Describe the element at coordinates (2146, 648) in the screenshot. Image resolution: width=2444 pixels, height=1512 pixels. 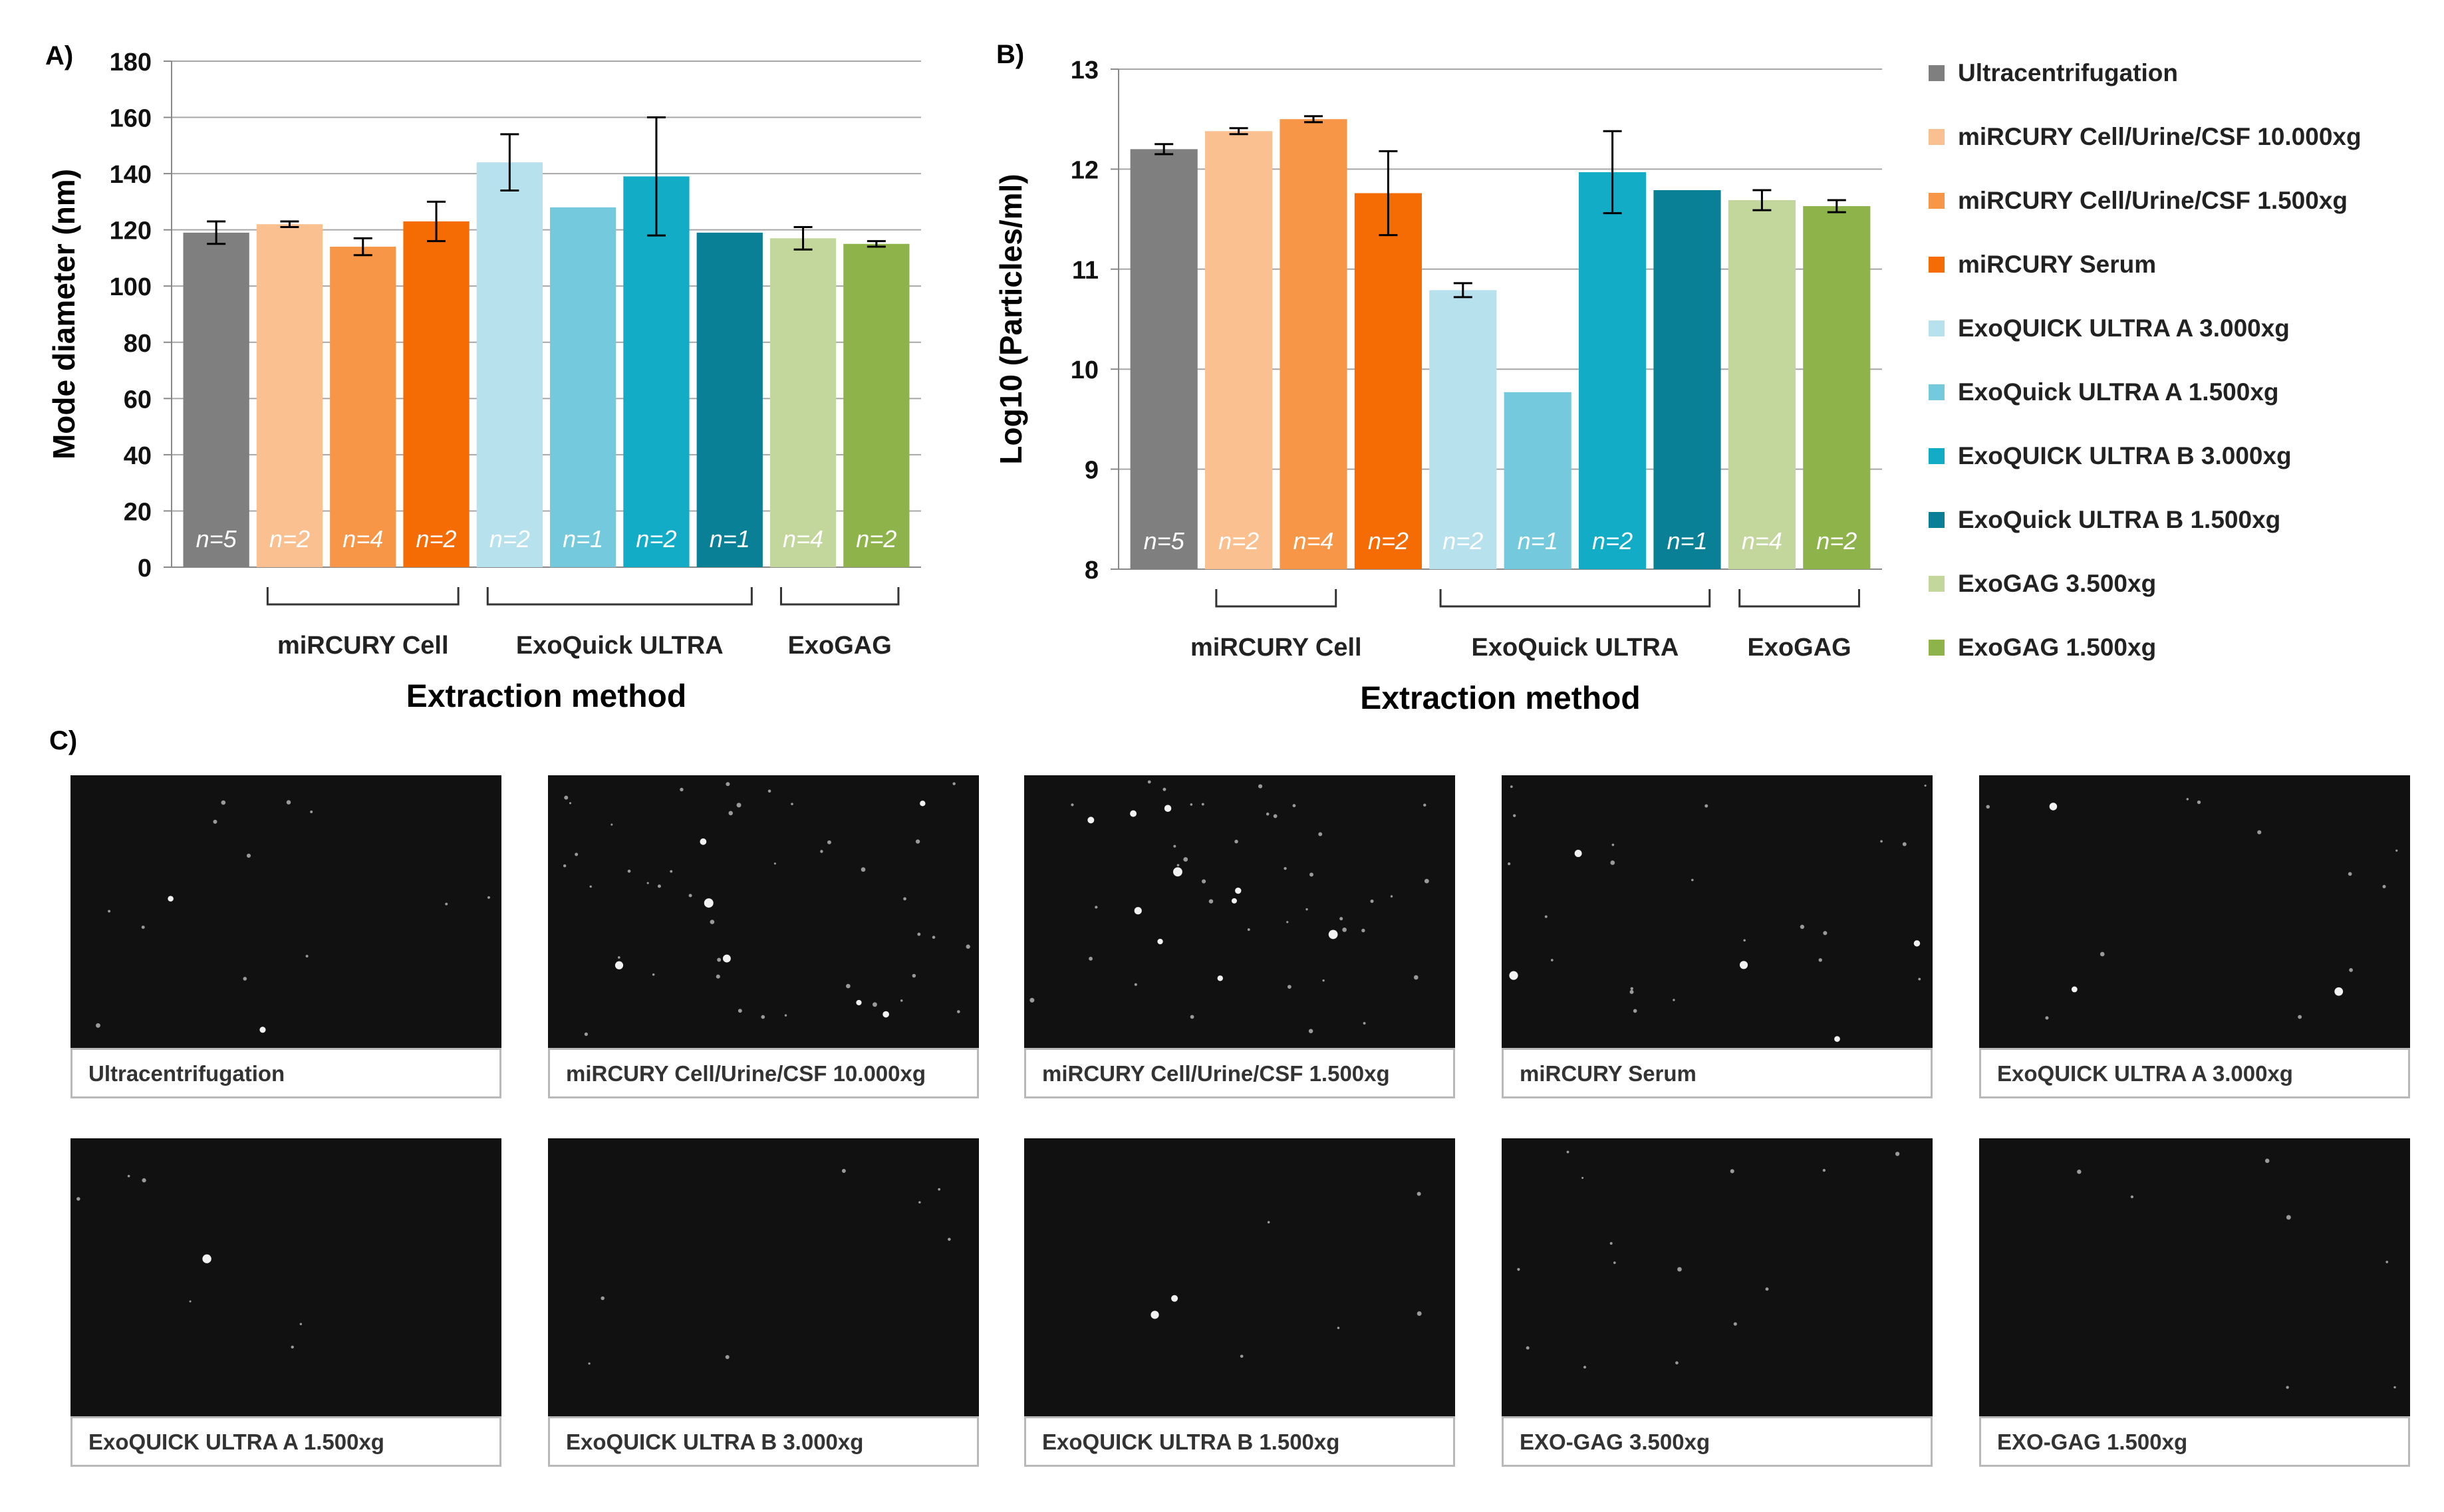
I see `legend-item: ExoGAG 1.500xg` at that location.